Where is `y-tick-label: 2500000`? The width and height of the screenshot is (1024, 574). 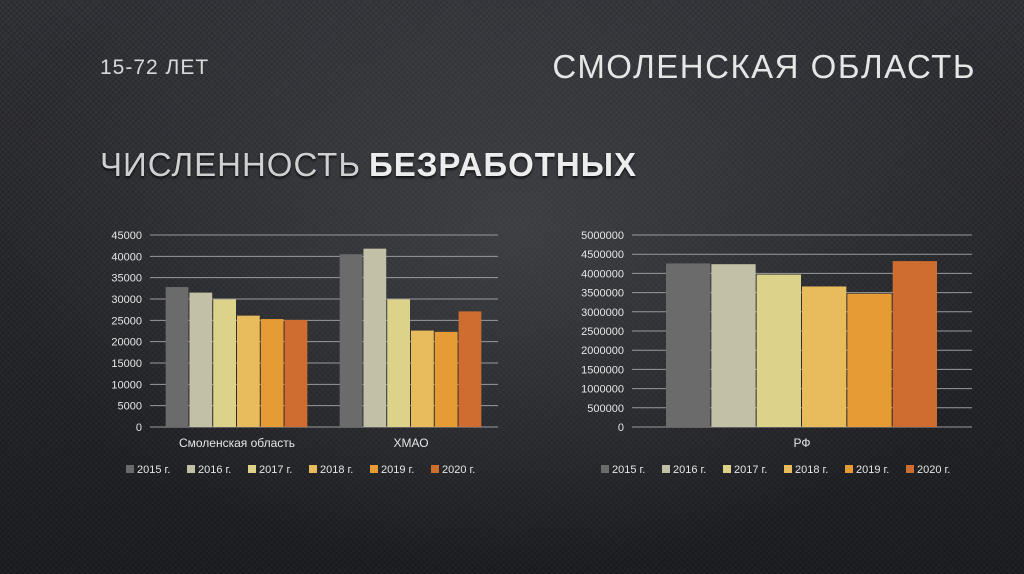
y-tick-label: 2500000 is located at coordinates (602, 332).